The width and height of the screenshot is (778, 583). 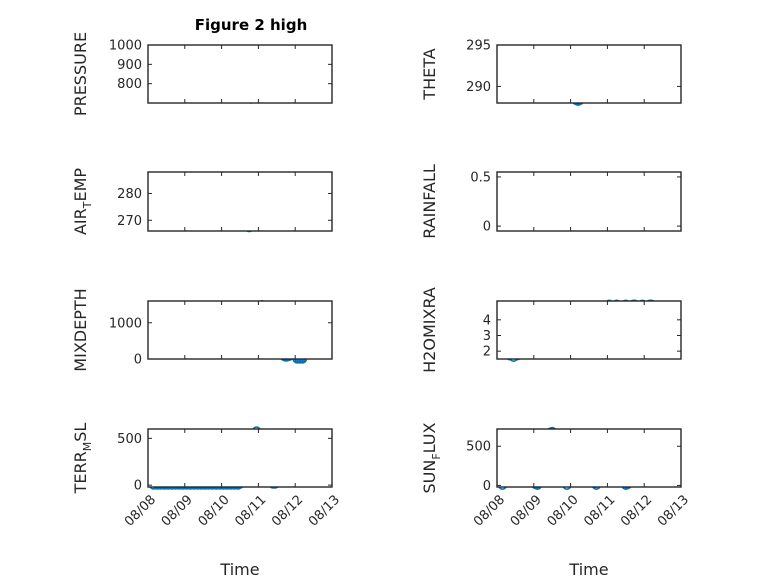 I want to click on y-axis-label: THETA, so click(x=429, y=74).